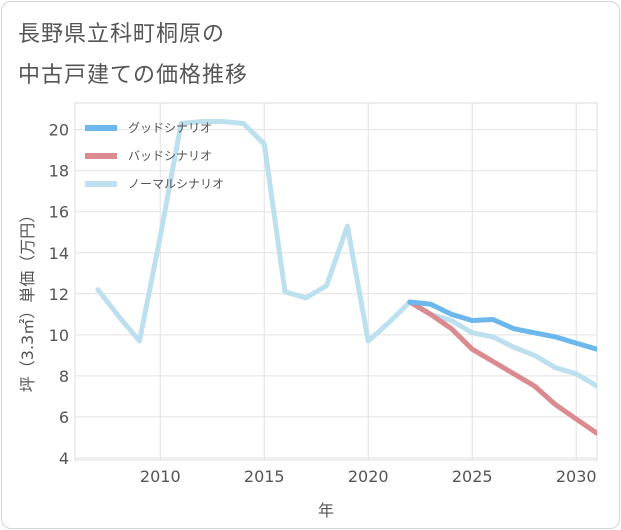 The image size is (621, 530). What do you see at coordinates (576, 476) in the screenshot?
I see `x-tick-label: 2030` at bounding box center [576, 476].